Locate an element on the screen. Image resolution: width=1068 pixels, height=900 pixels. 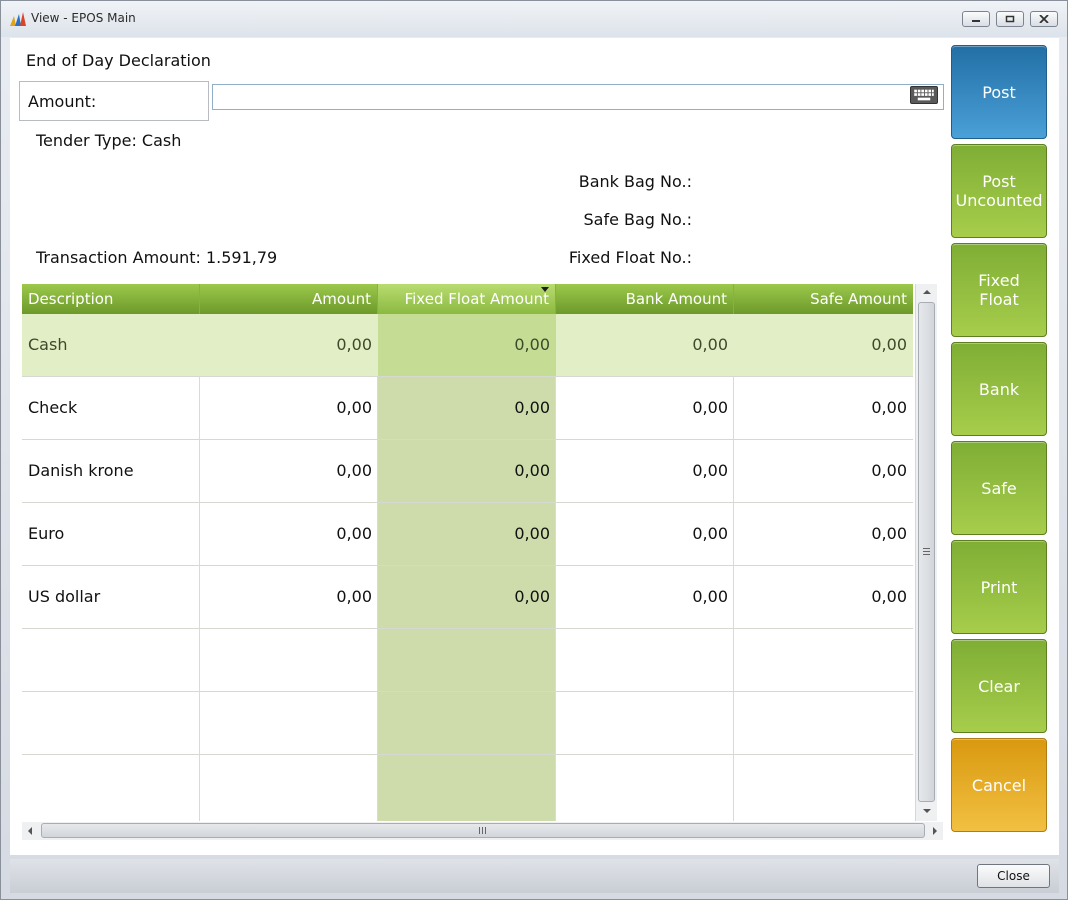
minimize-icon is located at coordinates (976, 21).